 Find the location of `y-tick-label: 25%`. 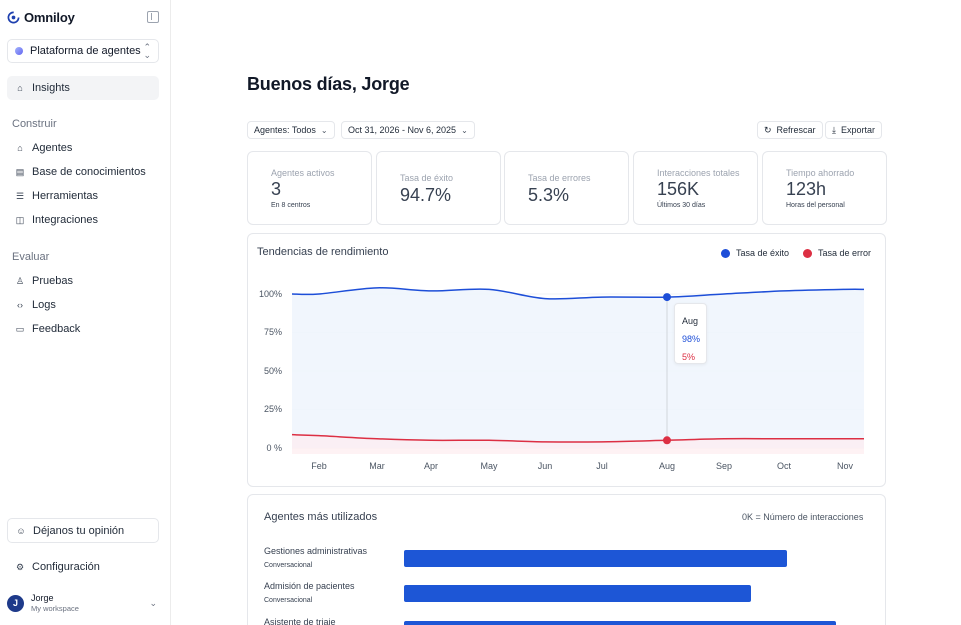

y-tick-label: 25% is located at coordinates (272, 409).